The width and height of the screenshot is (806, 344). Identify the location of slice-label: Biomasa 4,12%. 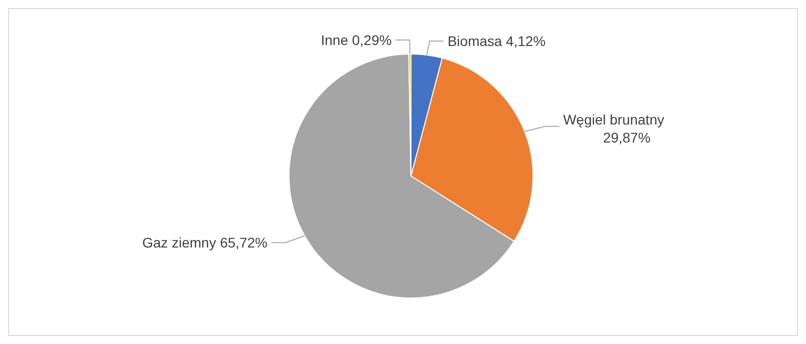
(497, 41).